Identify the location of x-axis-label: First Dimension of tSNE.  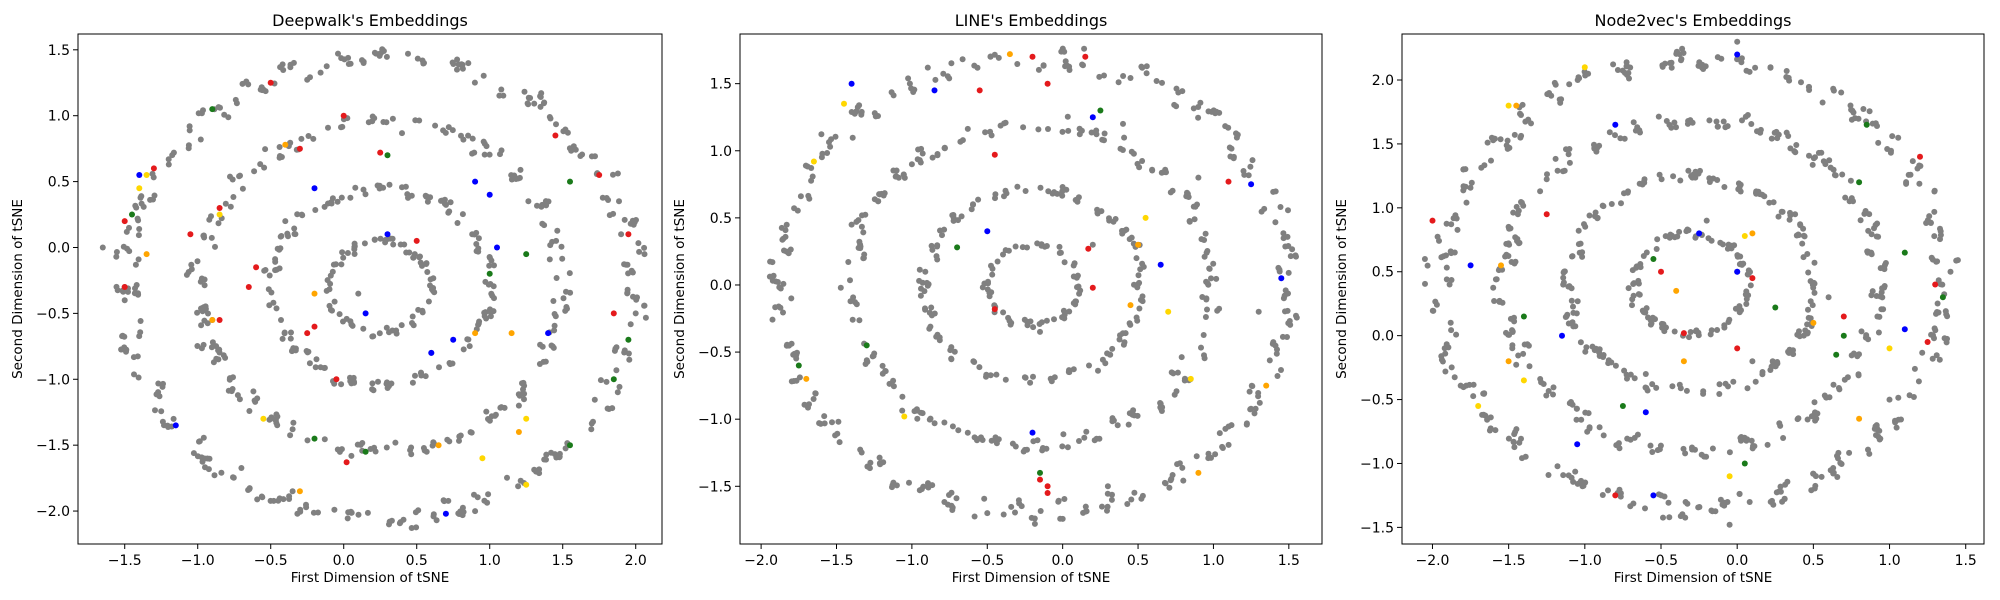
(1693, 578).